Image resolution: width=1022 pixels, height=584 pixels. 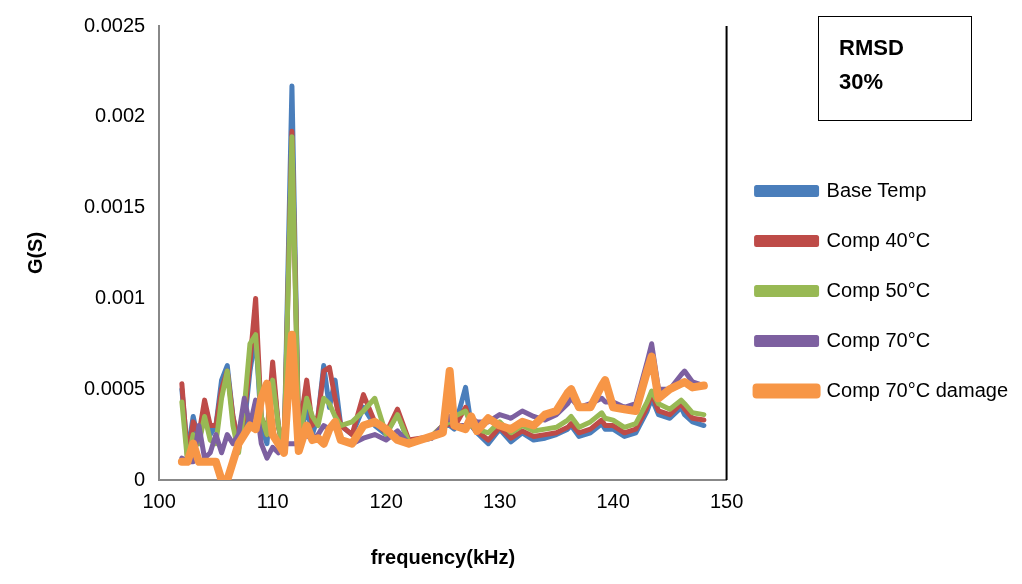 What do you see at coordinates (895, 68) in the screenshot?
I see `text: RMSD 30%` at bounding box center [895, 68].